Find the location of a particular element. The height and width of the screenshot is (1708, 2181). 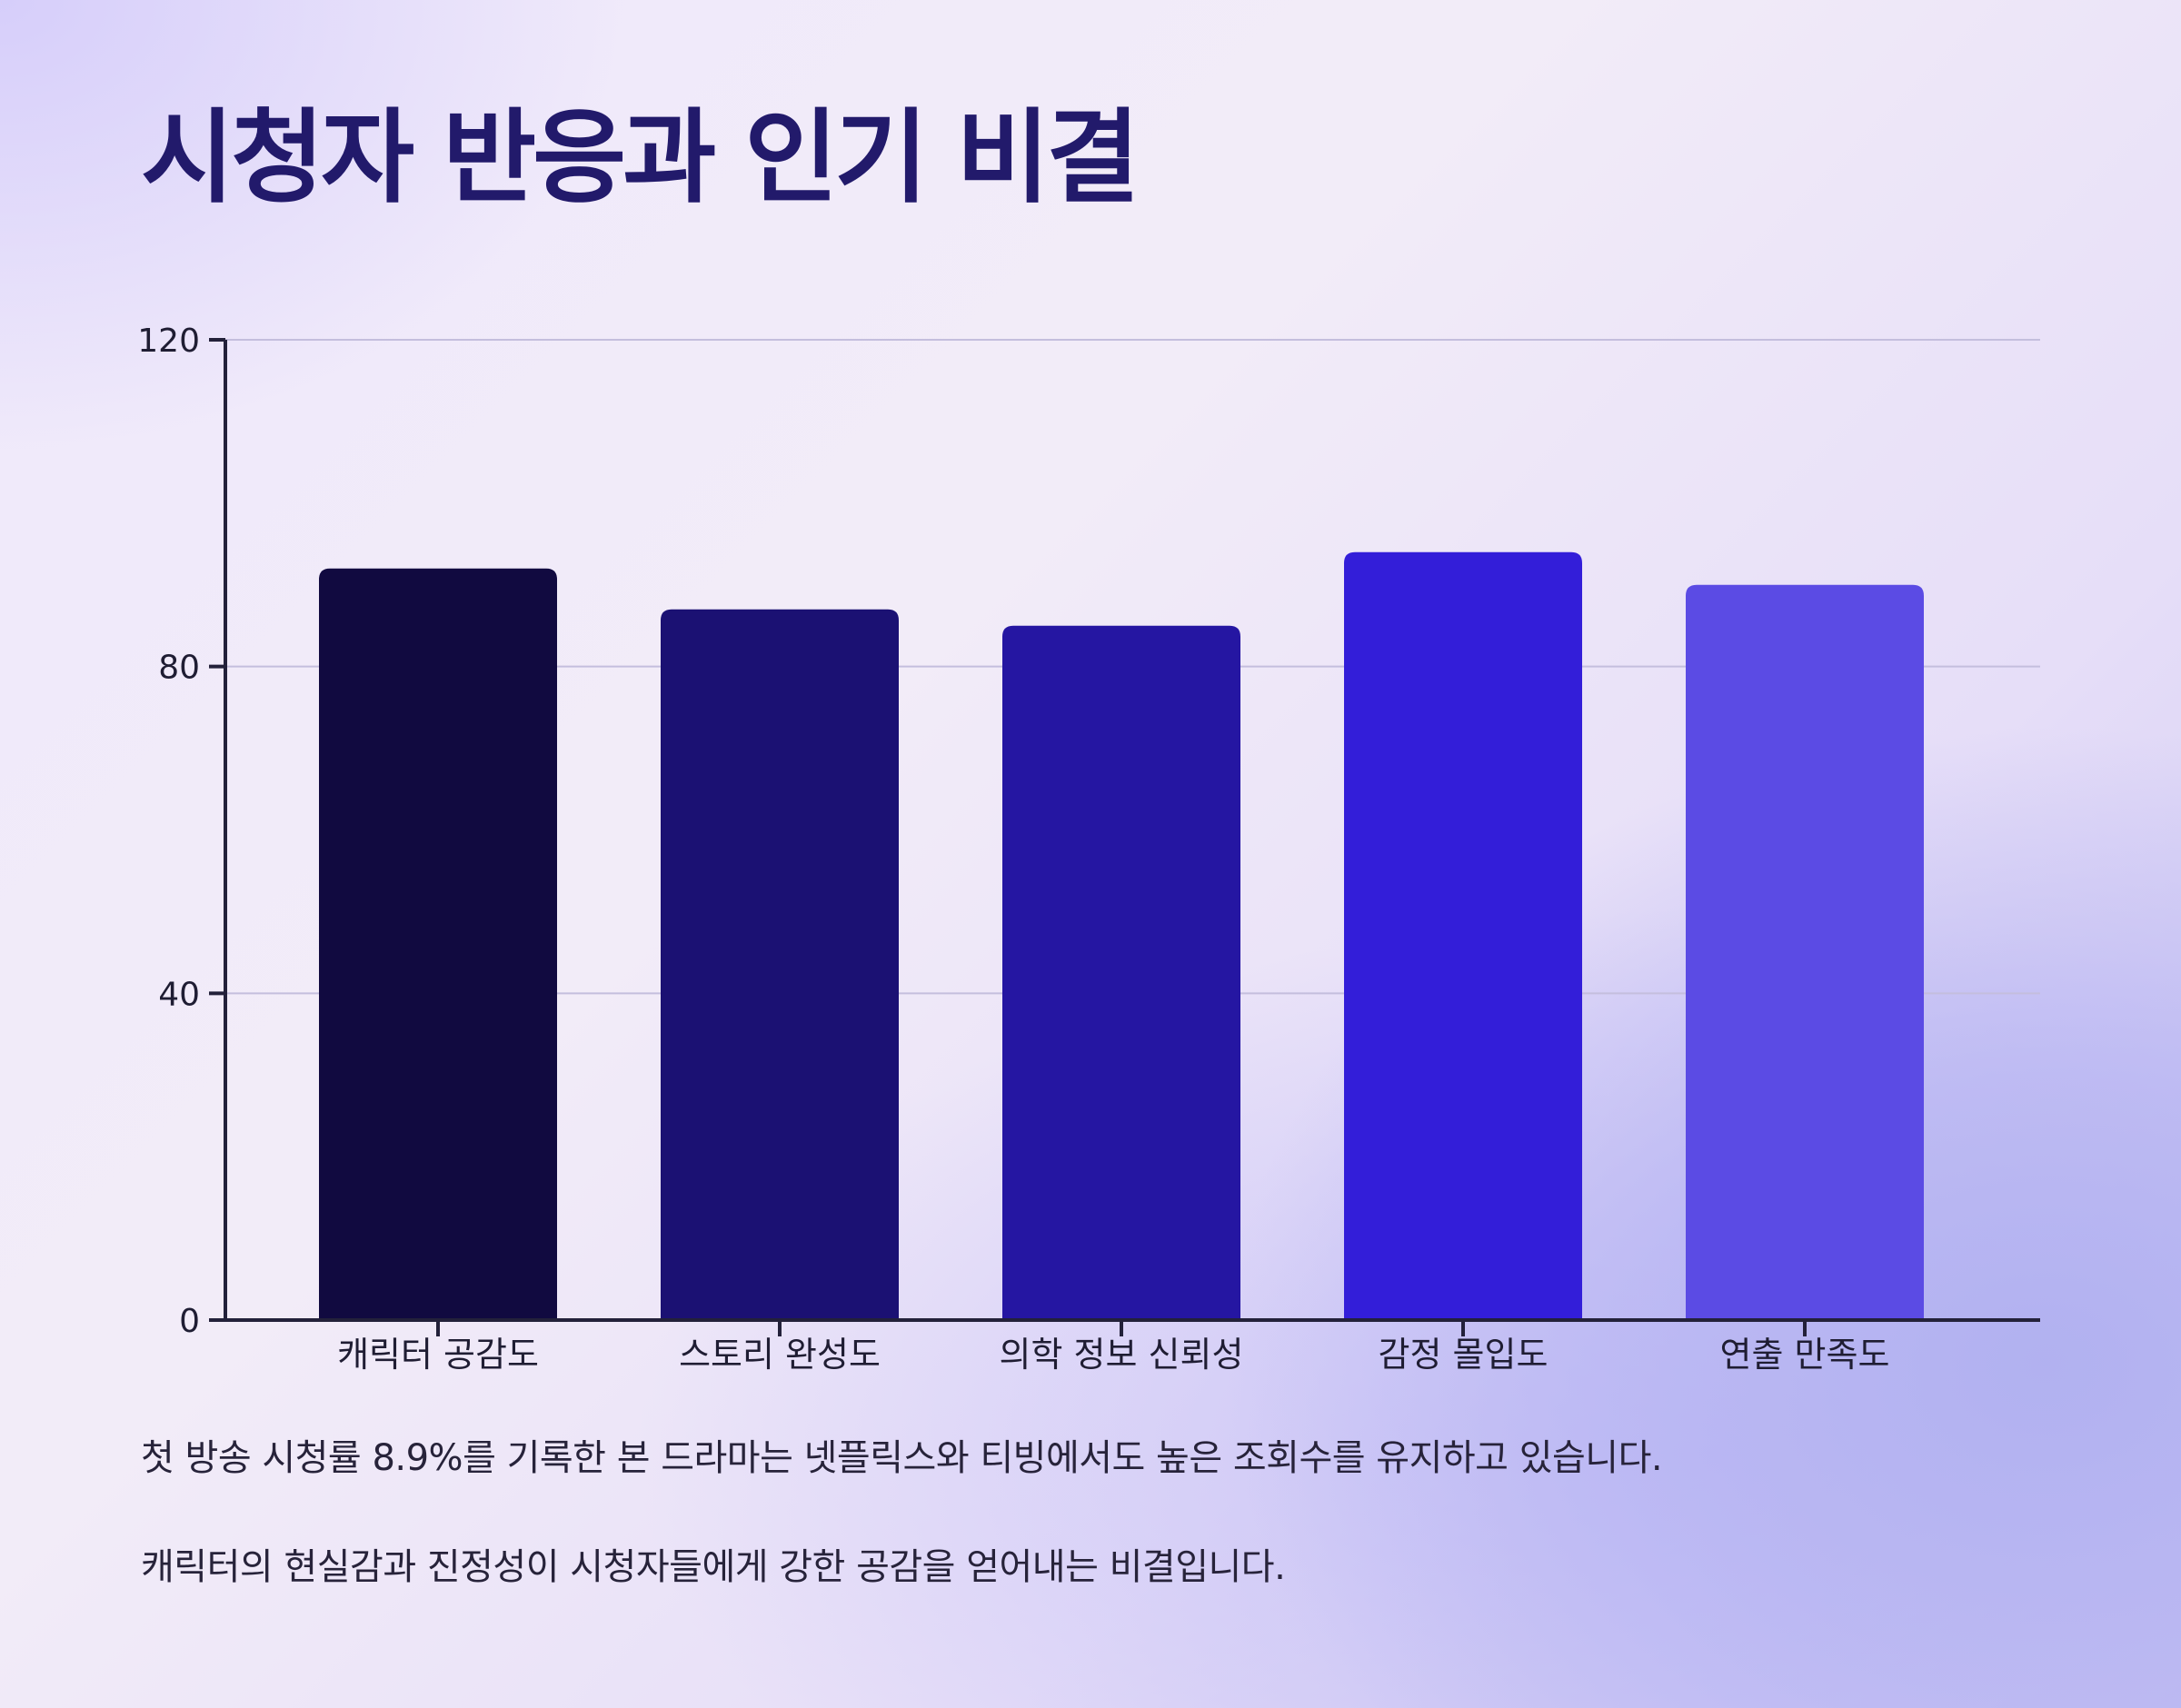

caption-line-2: 캐릭터의 현실감과 진정성이 시청자들에게 강한 공감을 얻어내는 비결입니다. is located at coordinates (713, 1567).